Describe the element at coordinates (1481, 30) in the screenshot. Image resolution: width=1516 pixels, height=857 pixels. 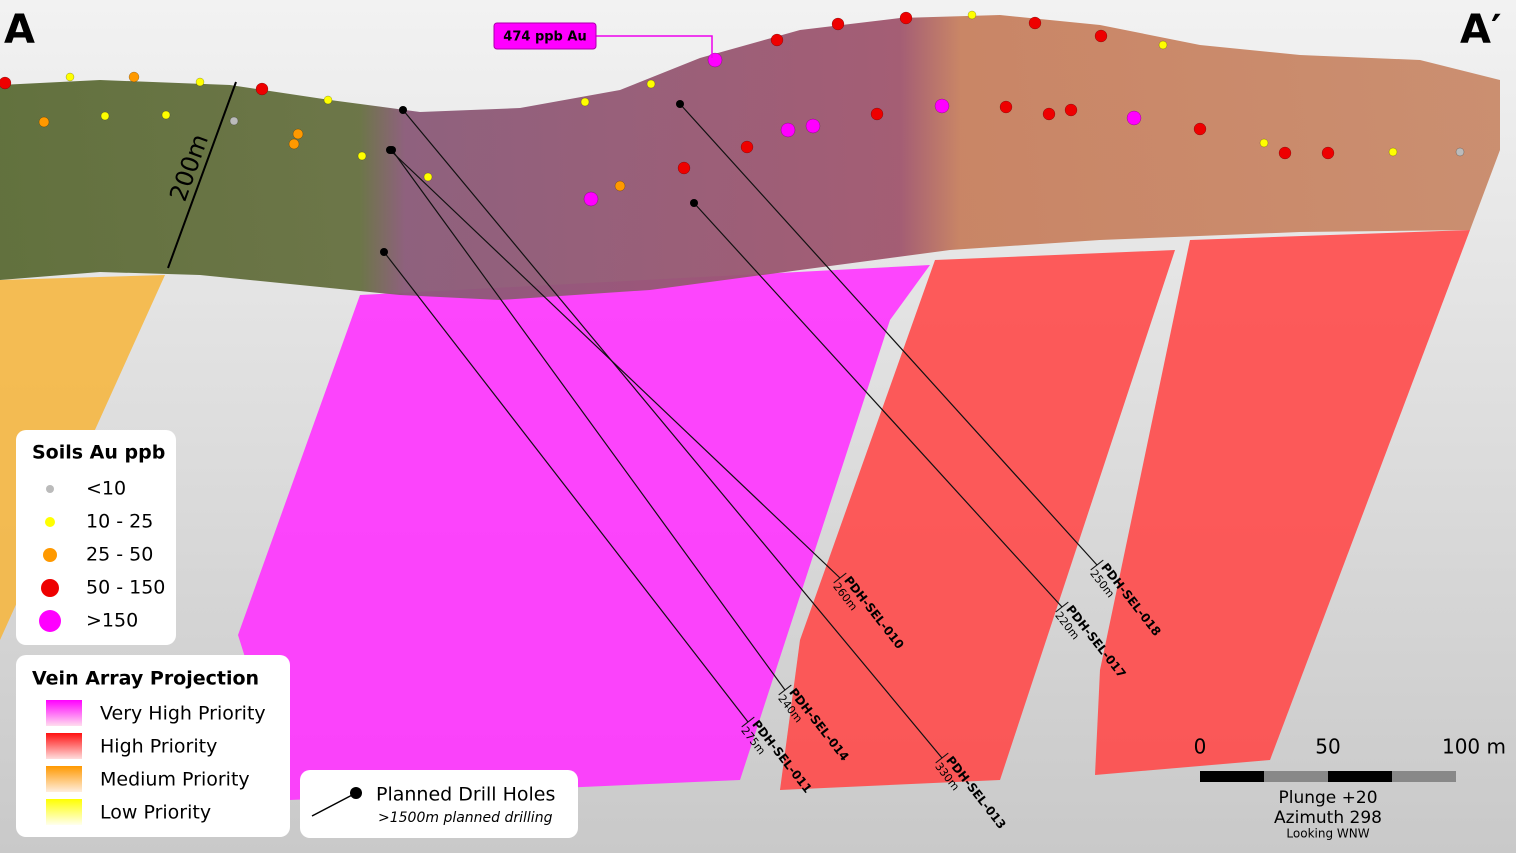
I see `section-end: A′` at that location.